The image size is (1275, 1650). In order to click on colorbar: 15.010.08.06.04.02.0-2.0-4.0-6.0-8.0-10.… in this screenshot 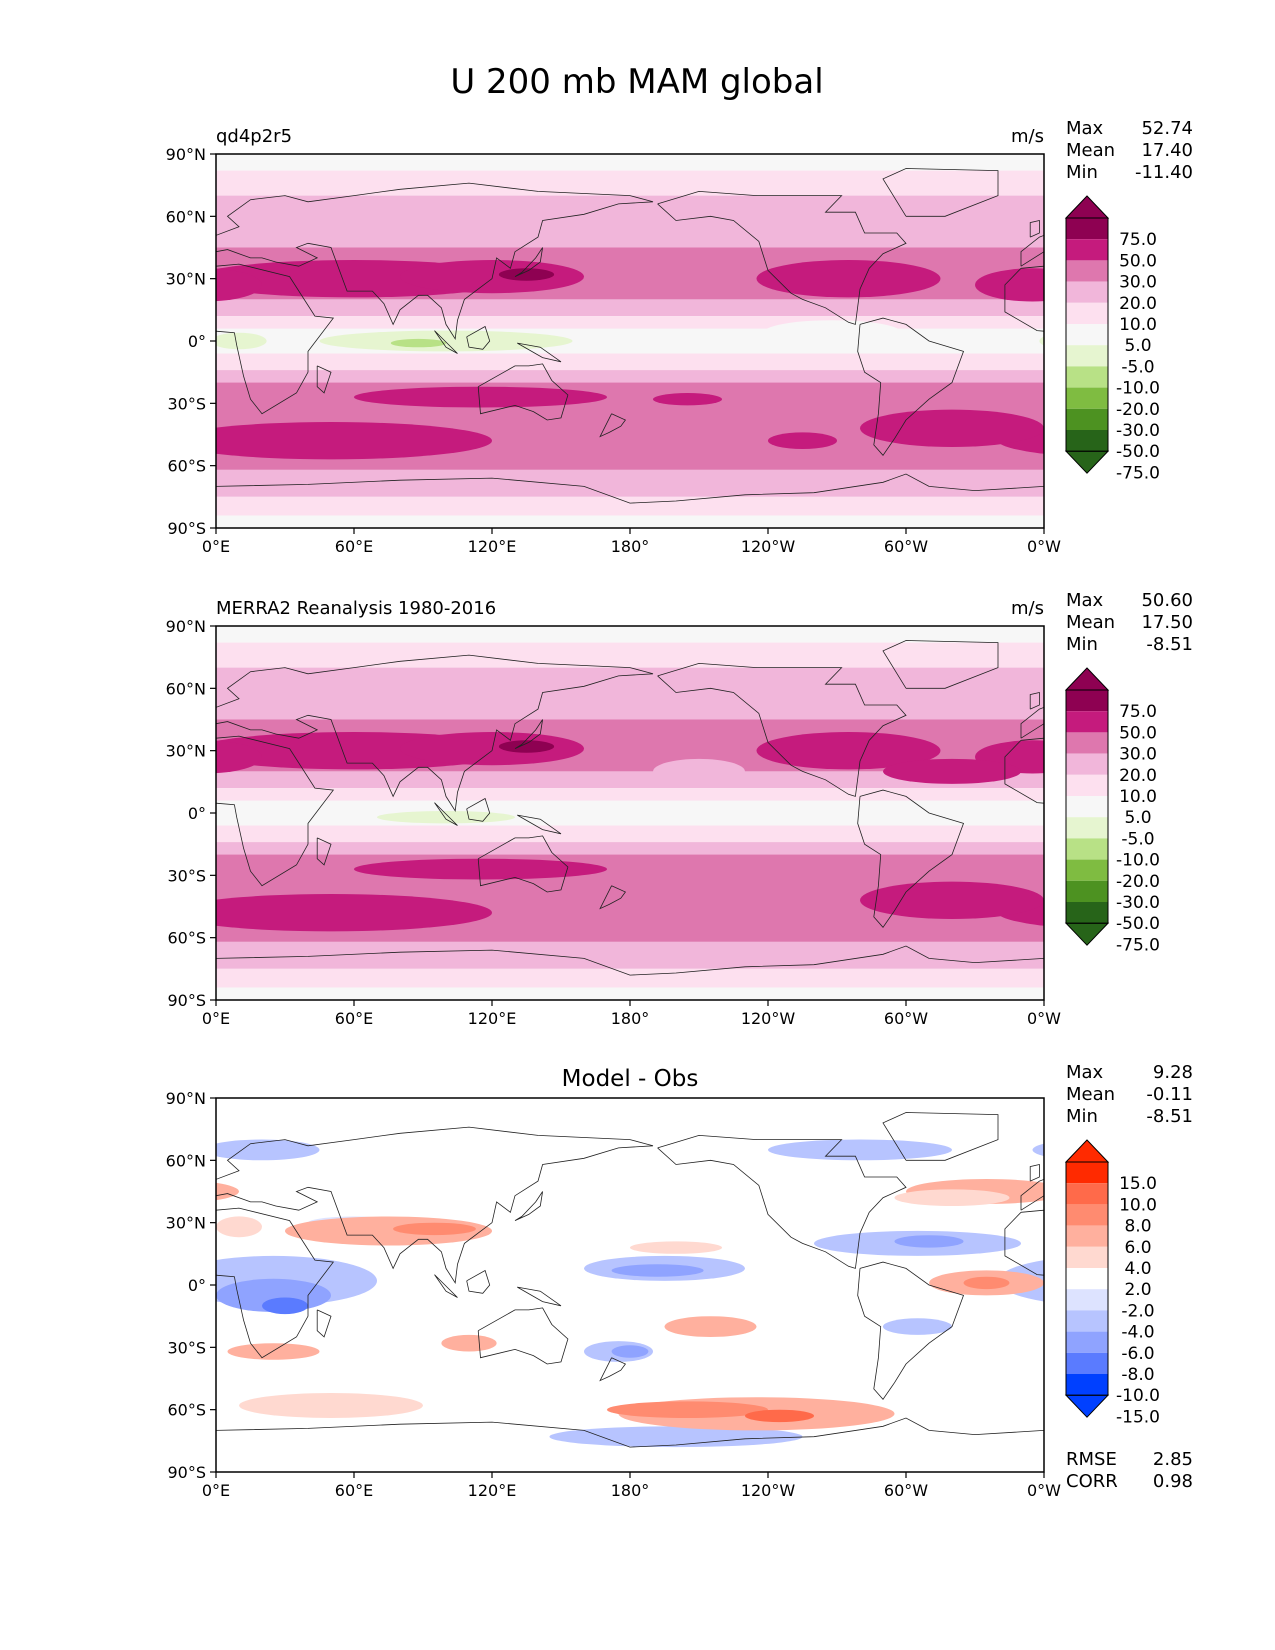, I will do `click(1112, 1283)`.